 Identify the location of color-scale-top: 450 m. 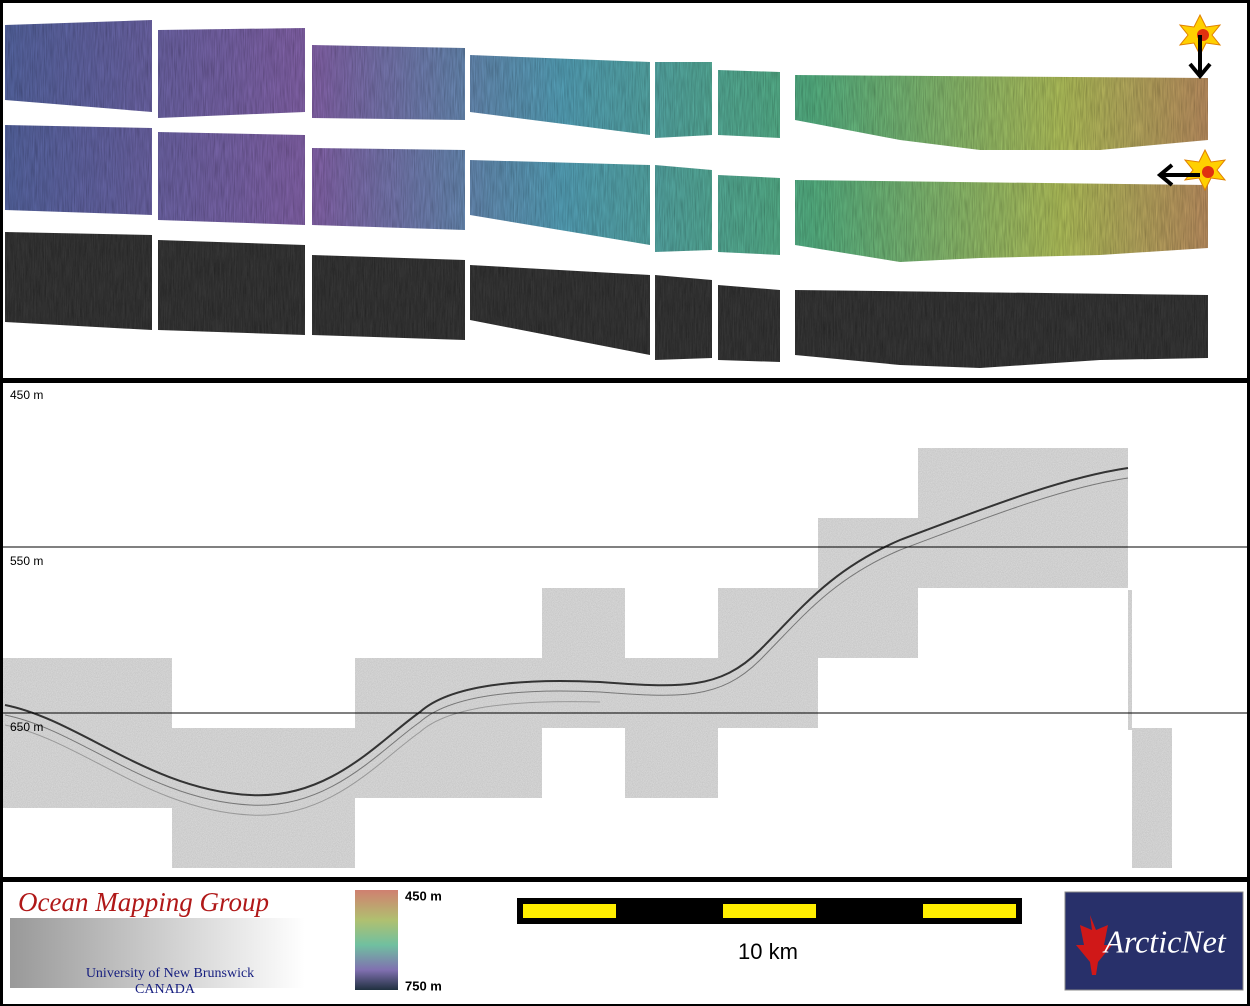
(423, 895).